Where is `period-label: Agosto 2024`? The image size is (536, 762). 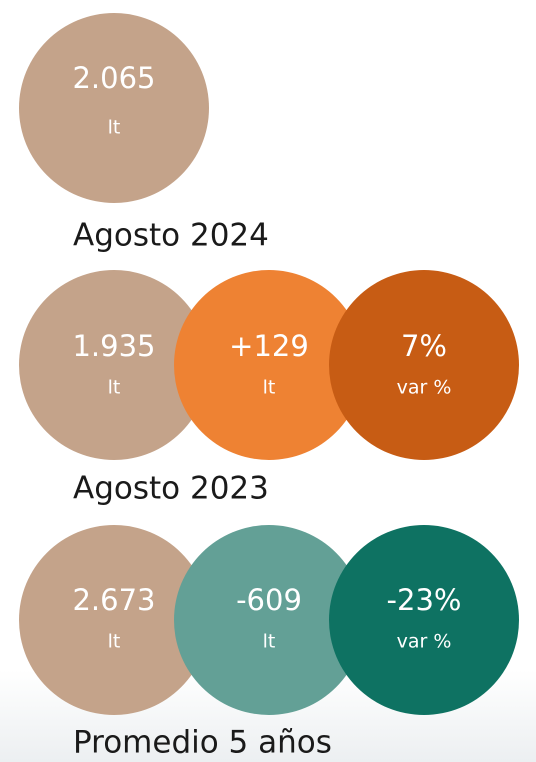 period-label: Agosto 2024 is located at coordinates (171, 236).